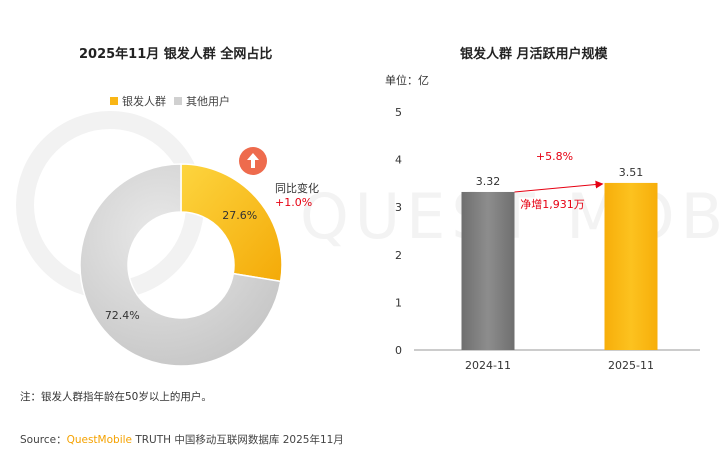  I want to click on change-label: 同比变化, so click(297, 188).